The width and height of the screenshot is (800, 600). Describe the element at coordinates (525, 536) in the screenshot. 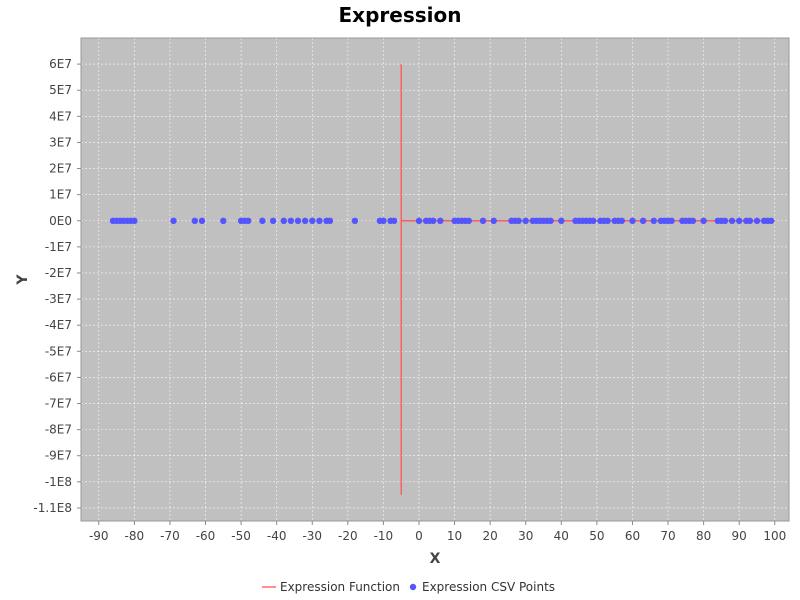

I see `x-tick-label: 30` at that location.